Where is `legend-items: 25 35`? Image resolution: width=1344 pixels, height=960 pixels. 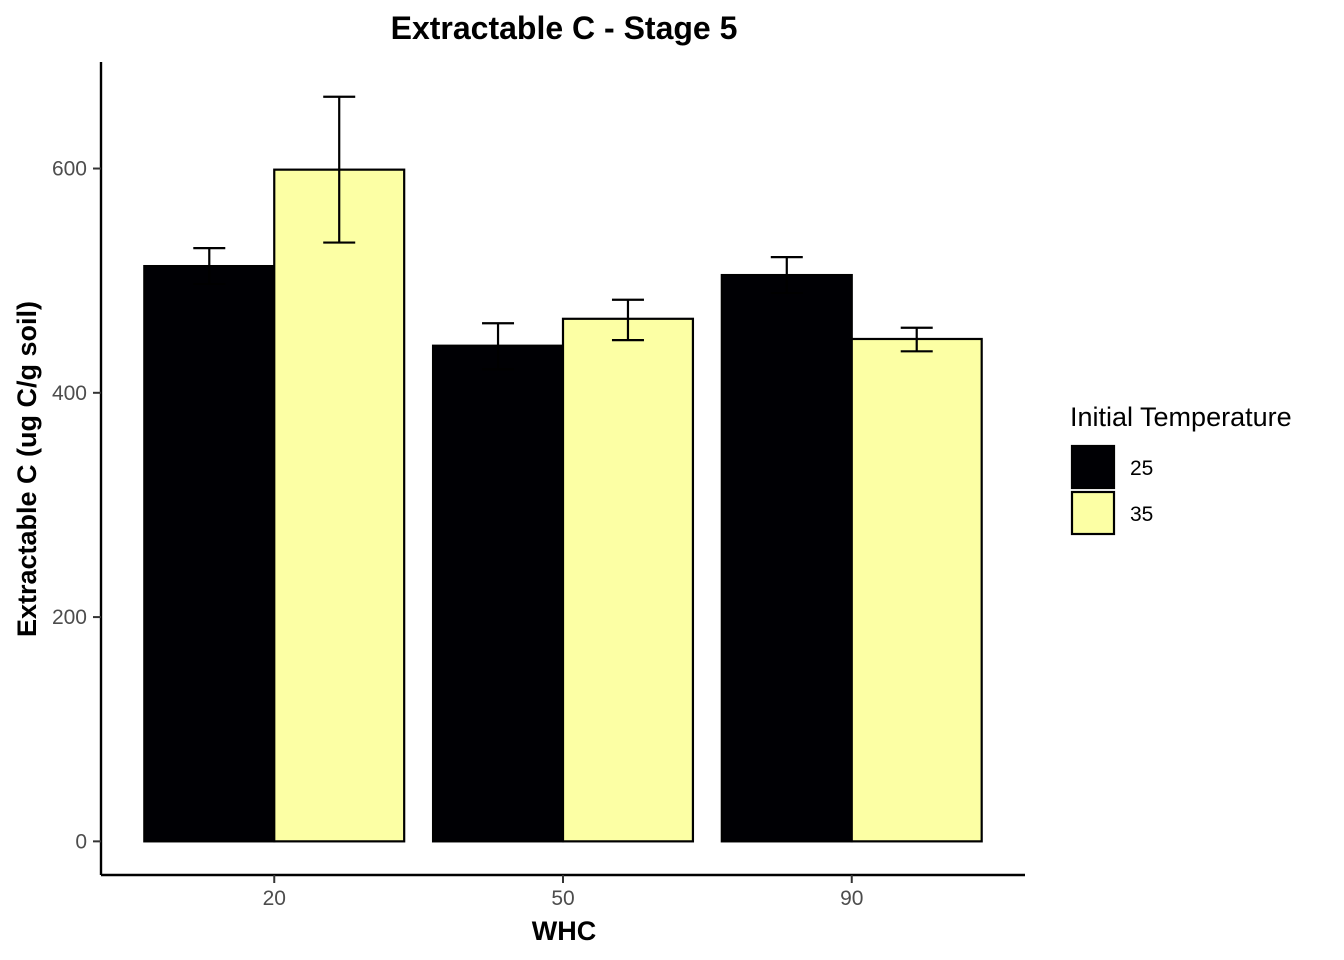 legend-items: 25 35 is located at coordinates (1111, 490).